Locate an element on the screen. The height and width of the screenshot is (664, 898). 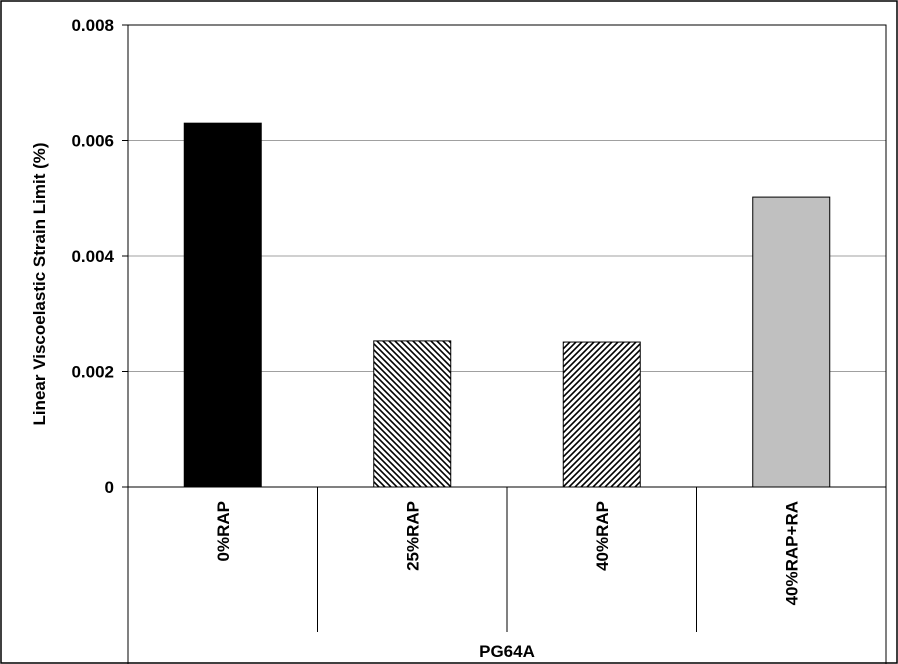
y-tick-label: 0.008 is located at coordinates (92, 25).